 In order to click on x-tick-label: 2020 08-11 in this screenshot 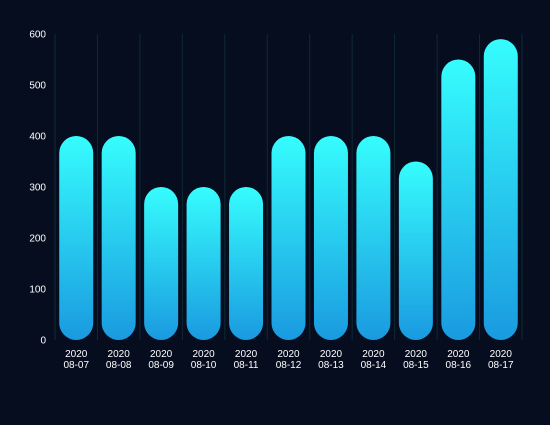, I will do `click(246, 360)`.